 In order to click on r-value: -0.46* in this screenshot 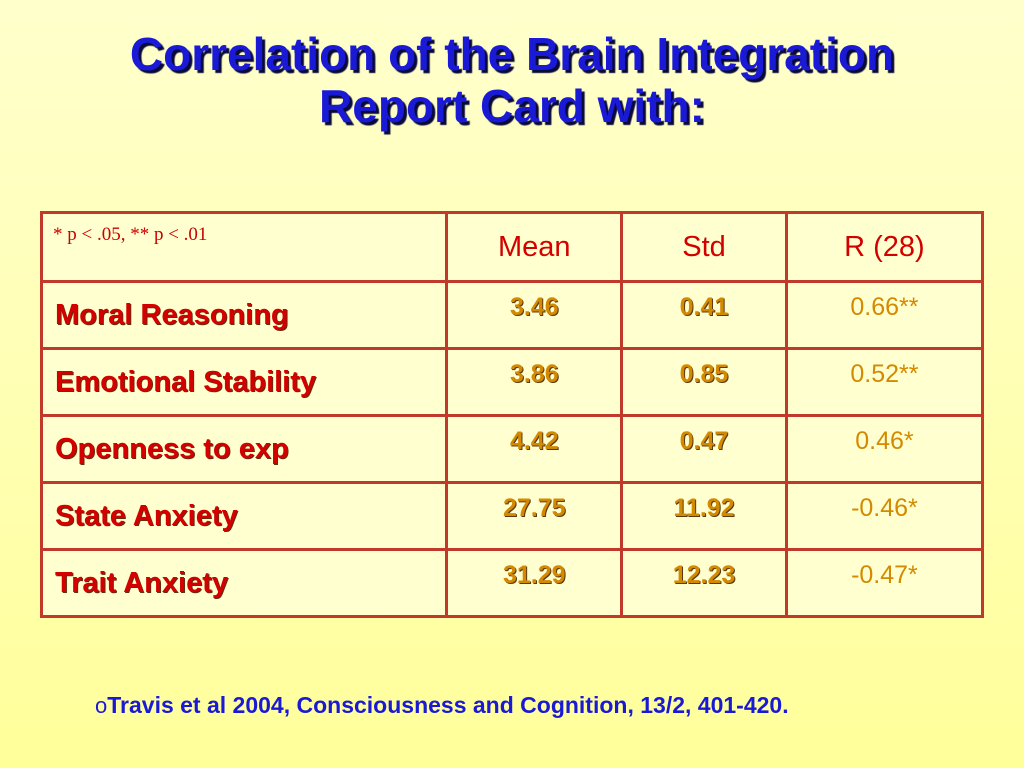, I will do `click(884, 516)`.